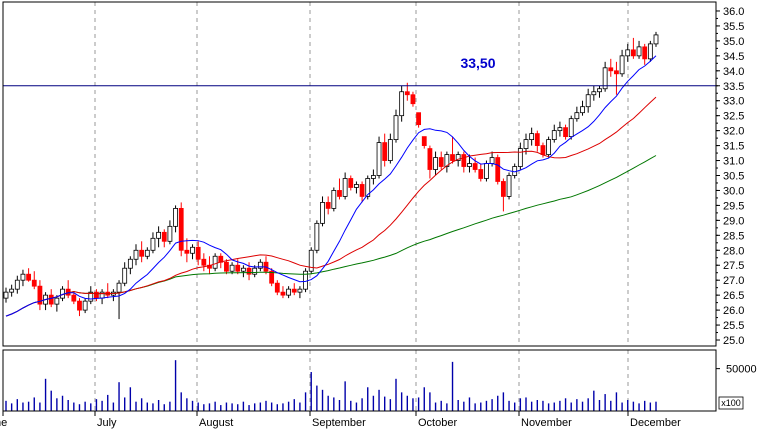 The height and width of the screenshot is (430, 771). What do you see at coordinates (733, 27) in the screenshot?
I see `price-tick-label: 35.5` at bounding box center [733, 27].